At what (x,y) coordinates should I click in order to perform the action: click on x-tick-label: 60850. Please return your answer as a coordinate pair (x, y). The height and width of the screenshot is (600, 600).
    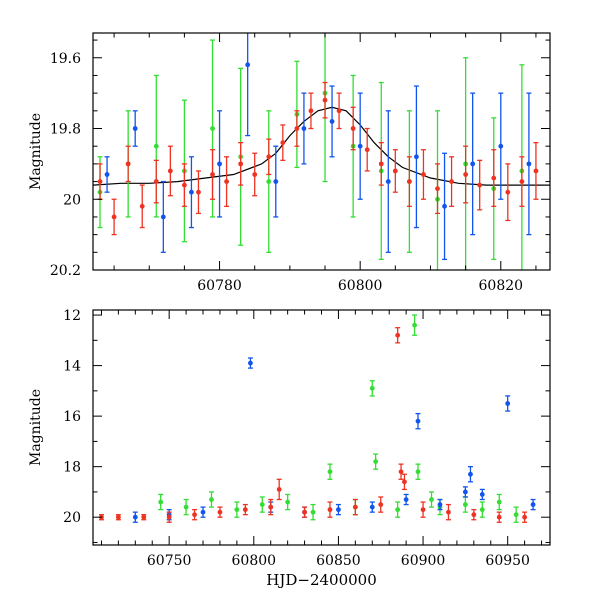
    Looking at the image, I should click on (338, 561).